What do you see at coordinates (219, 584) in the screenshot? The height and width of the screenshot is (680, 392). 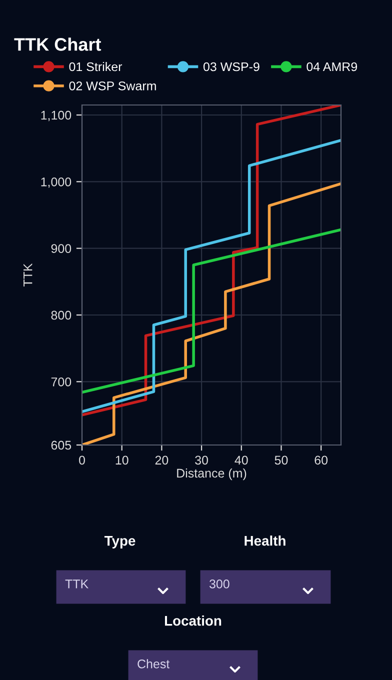 I see `text: 300` at bounding box center [219, 584].